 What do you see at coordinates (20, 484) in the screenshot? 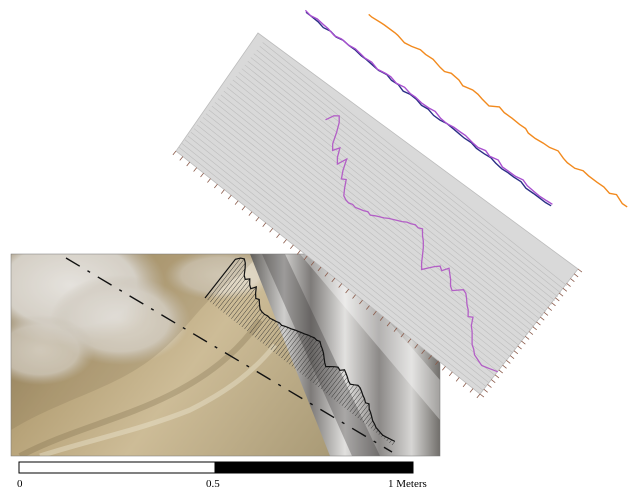
I see `scale-label-zero: 0` at bounding box center [20, 484].